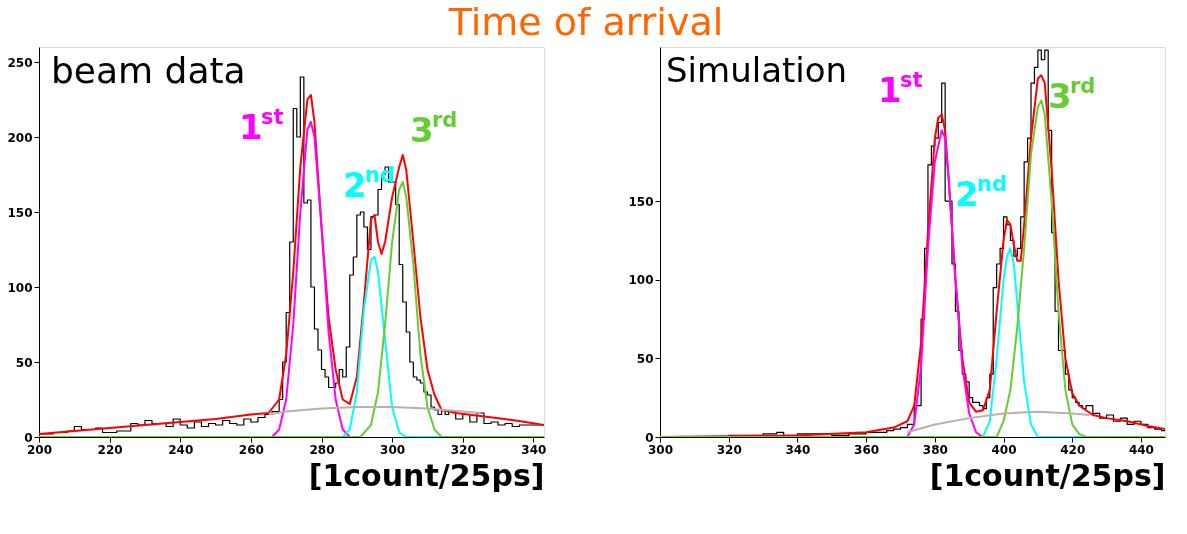 The height and width of the screenshot is (534, 1187). I want to click on x-tick-label: 220, so click(110, 449).